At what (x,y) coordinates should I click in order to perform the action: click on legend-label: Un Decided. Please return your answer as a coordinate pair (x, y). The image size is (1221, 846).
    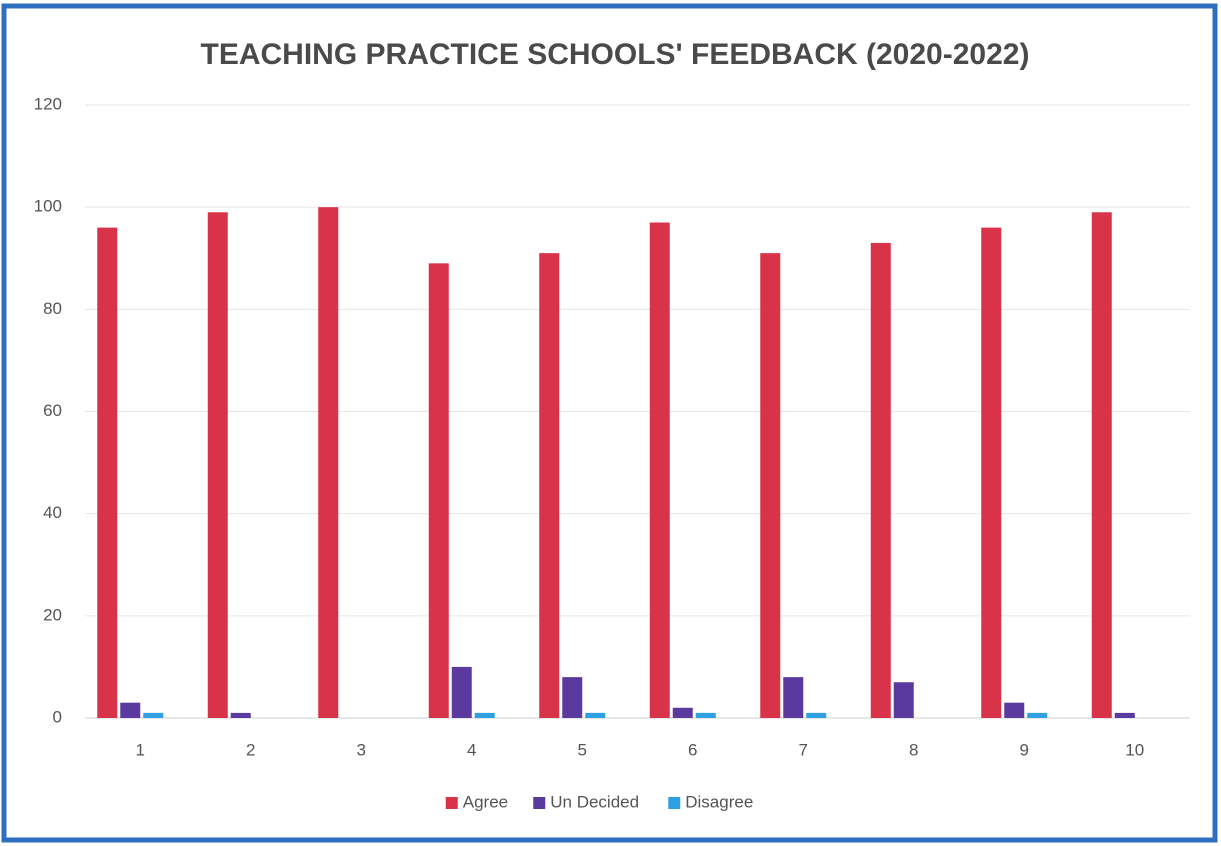
    Looking at the image, I should click on (594, 801).